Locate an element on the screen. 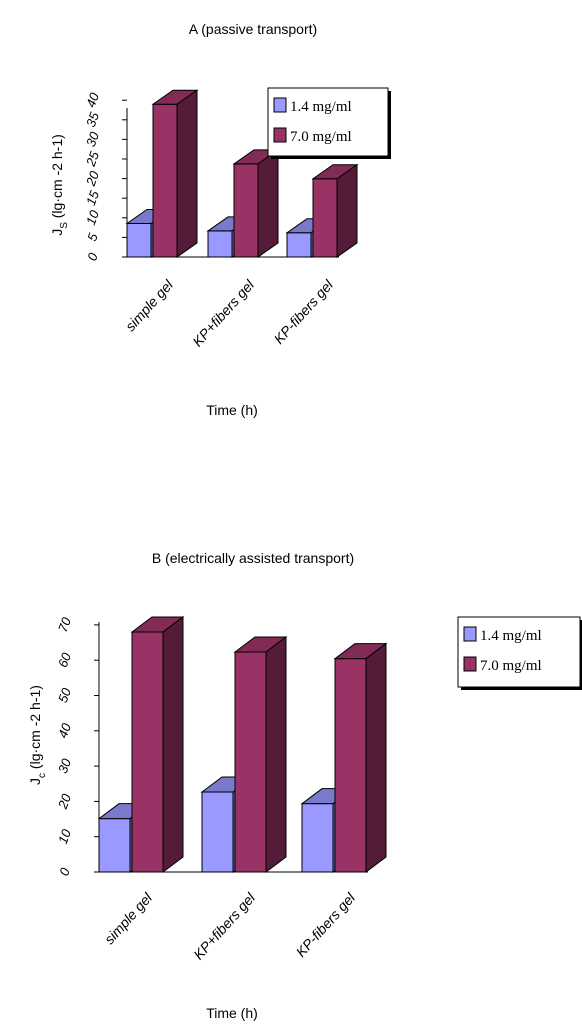 The height and width of the screenshot is (1025, 582). y-axis-label-sub: S is located at coordinates (64, 225).